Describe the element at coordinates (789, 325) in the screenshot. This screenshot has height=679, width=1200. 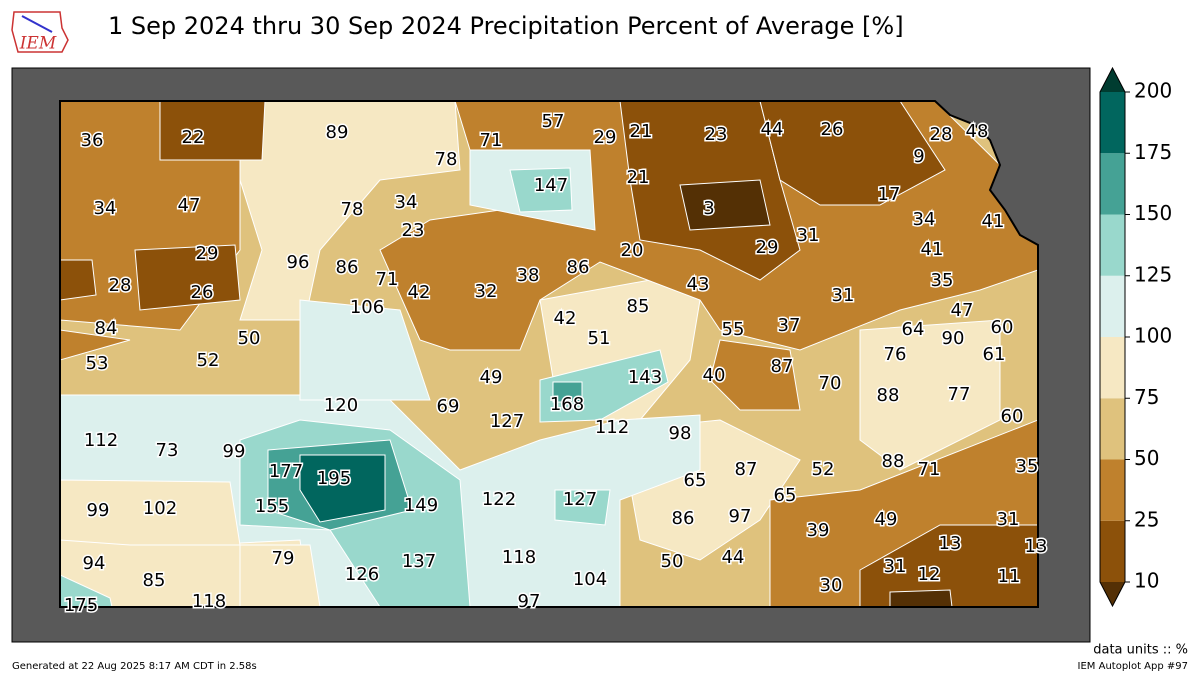
I see `station-value: 37` at that location.